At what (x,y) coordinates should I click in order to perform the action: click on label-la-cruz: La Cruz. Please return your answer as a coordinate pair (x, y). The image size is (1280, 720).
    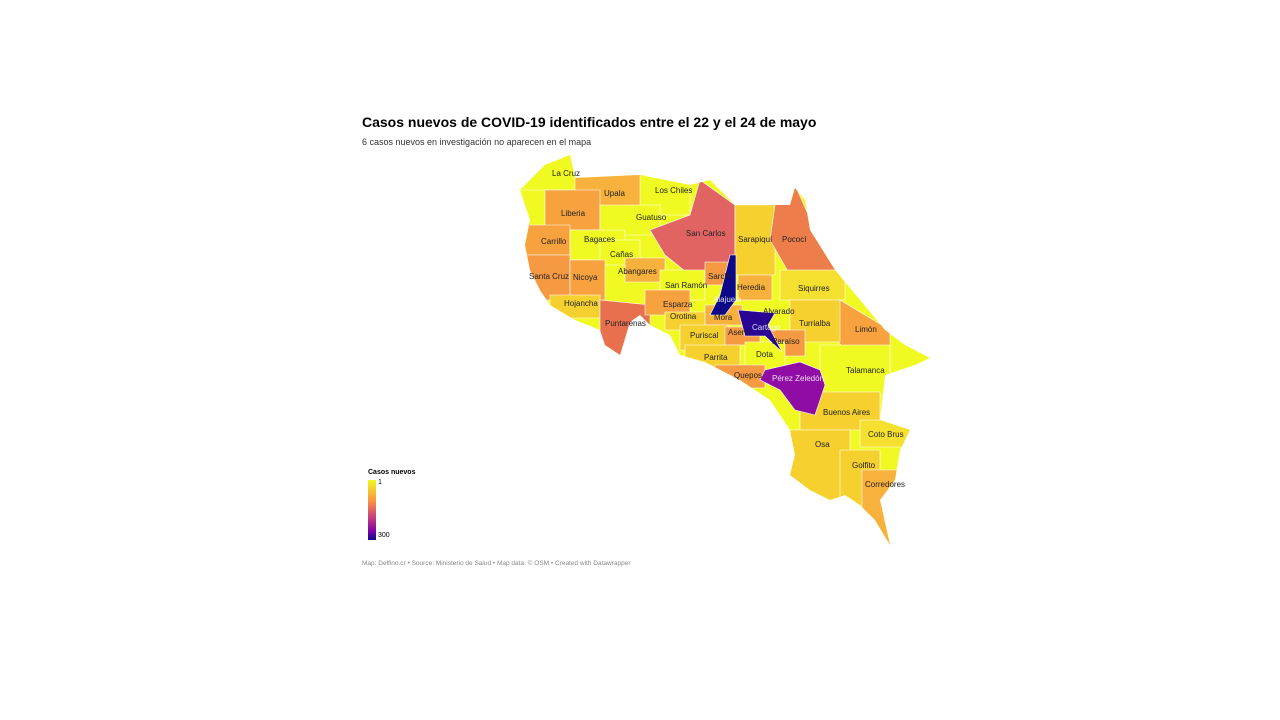
    Looking at the image, I should click on (566, 173).